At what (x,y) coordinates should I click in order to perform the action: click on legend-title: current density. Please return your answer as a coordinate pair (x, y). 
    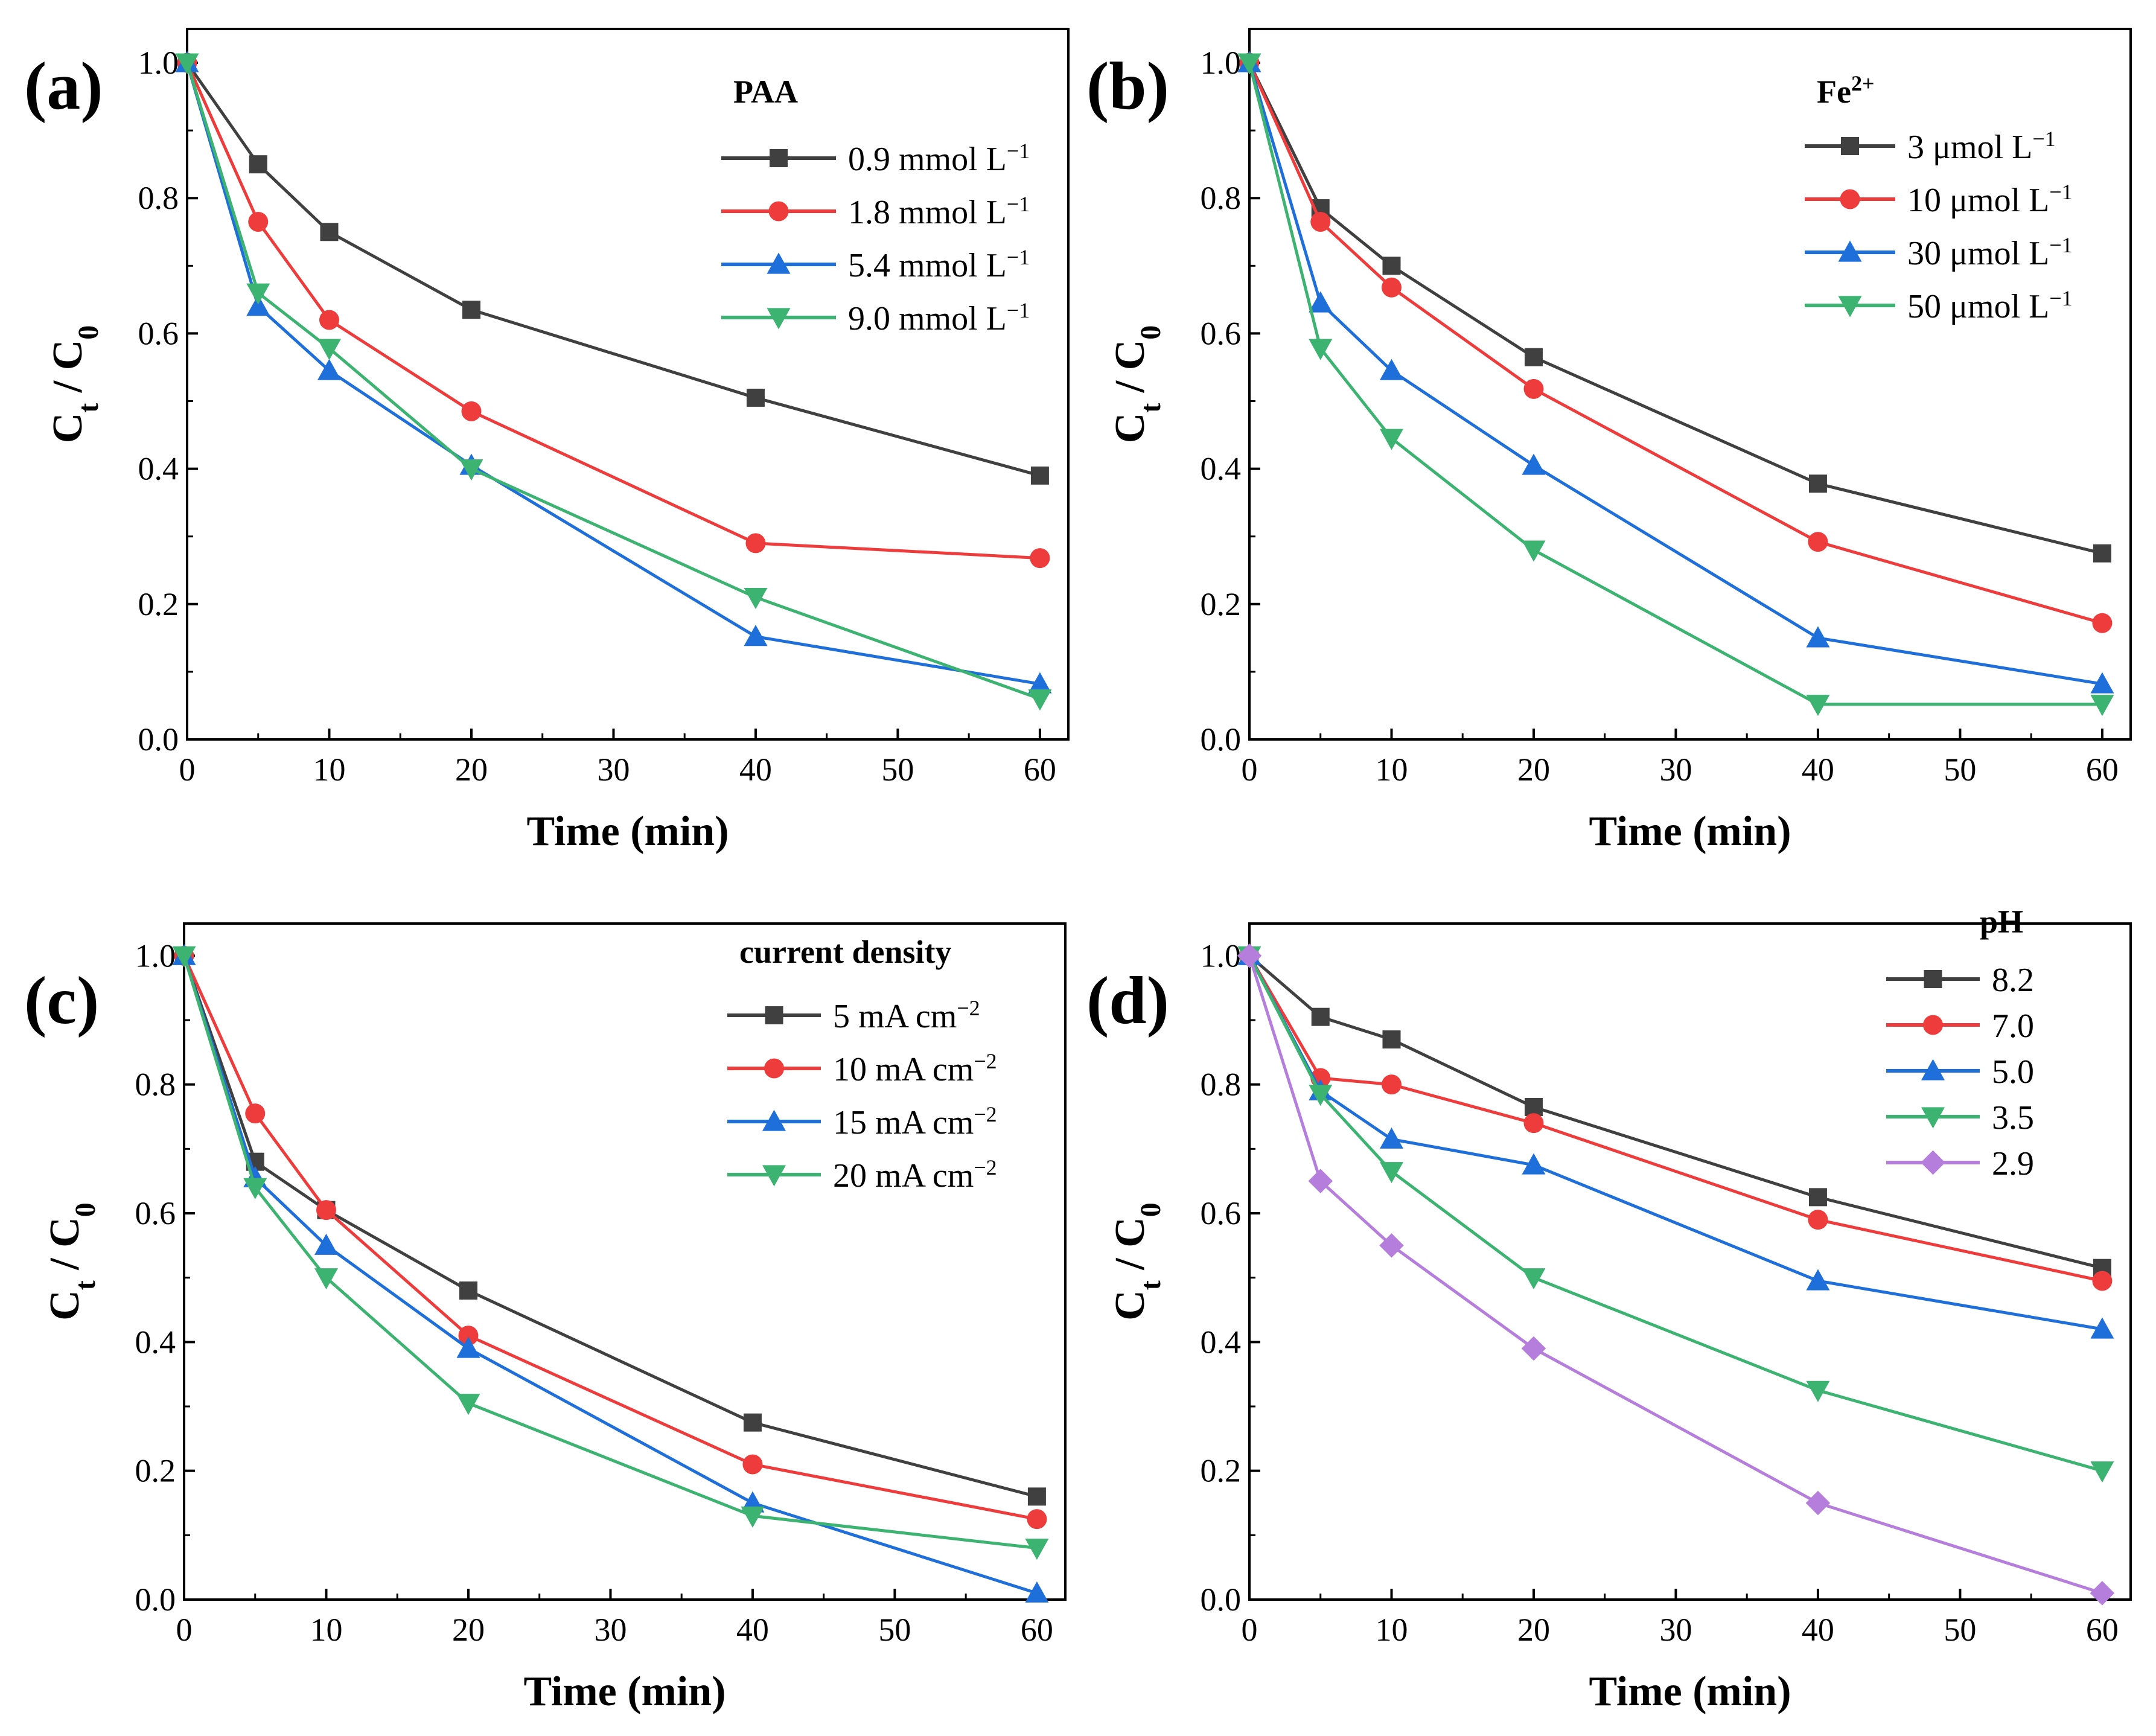
    Looking at the image, I should click on (845, 952).